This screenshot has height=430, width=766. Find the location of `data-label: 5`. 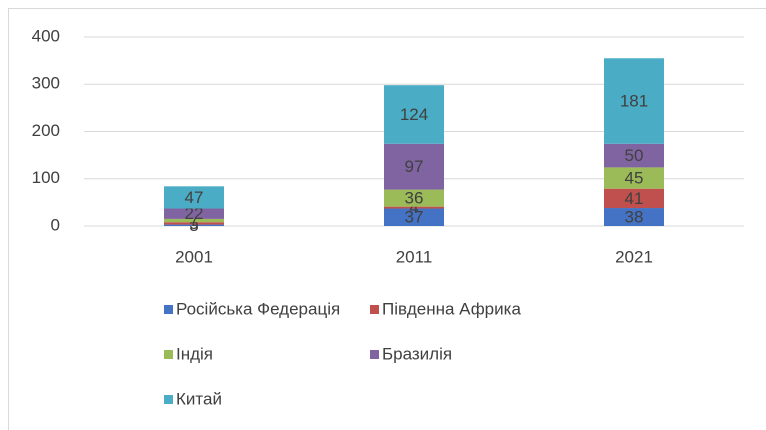

data-label: 5 is located at coordinates (193, 223).